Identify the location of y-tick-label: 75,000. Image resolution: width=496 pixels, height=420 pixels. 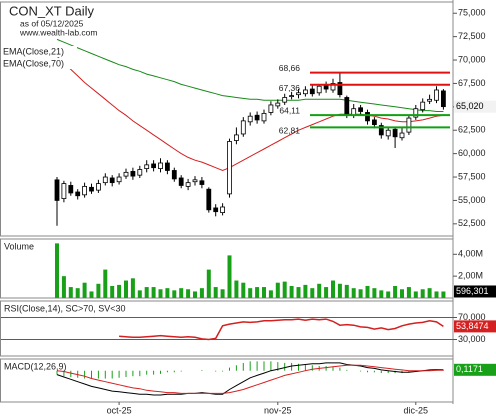
(472, 13).